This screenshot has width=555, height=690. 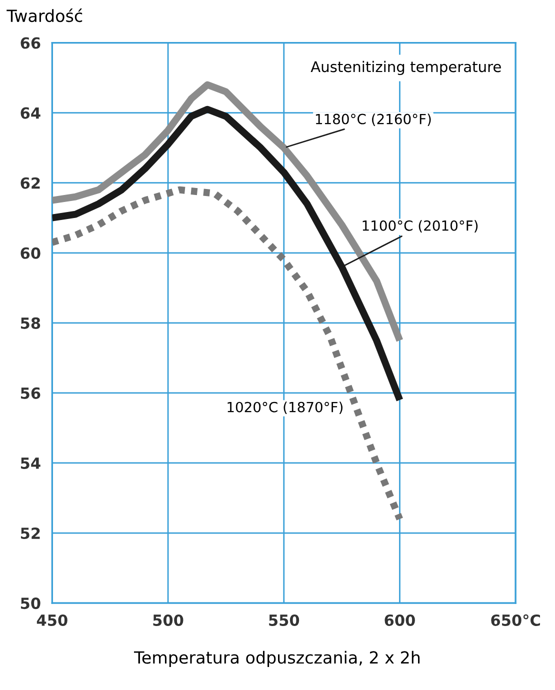 I want to click on x-tick-label: 450, so click(x=52, y=620).